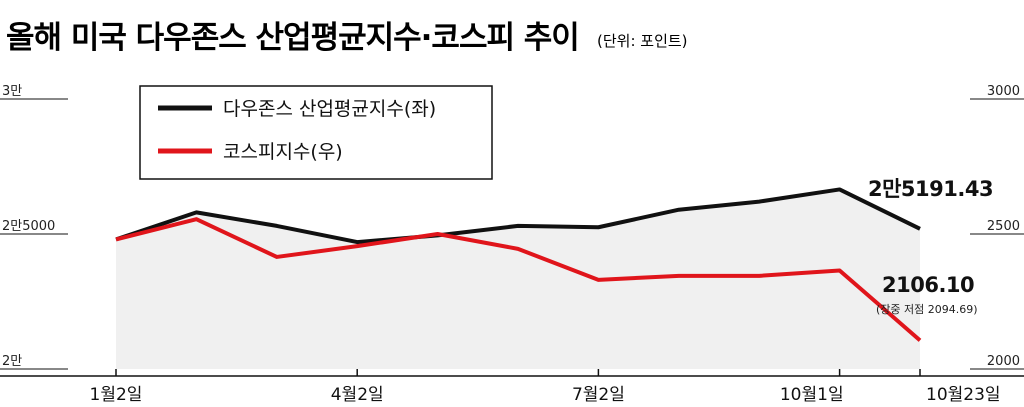 This screenshot has height=407, width=1024. Describe the element at coordinates (12, 361) in the screenshot. I see `left-tick-label: 2만` at that location.